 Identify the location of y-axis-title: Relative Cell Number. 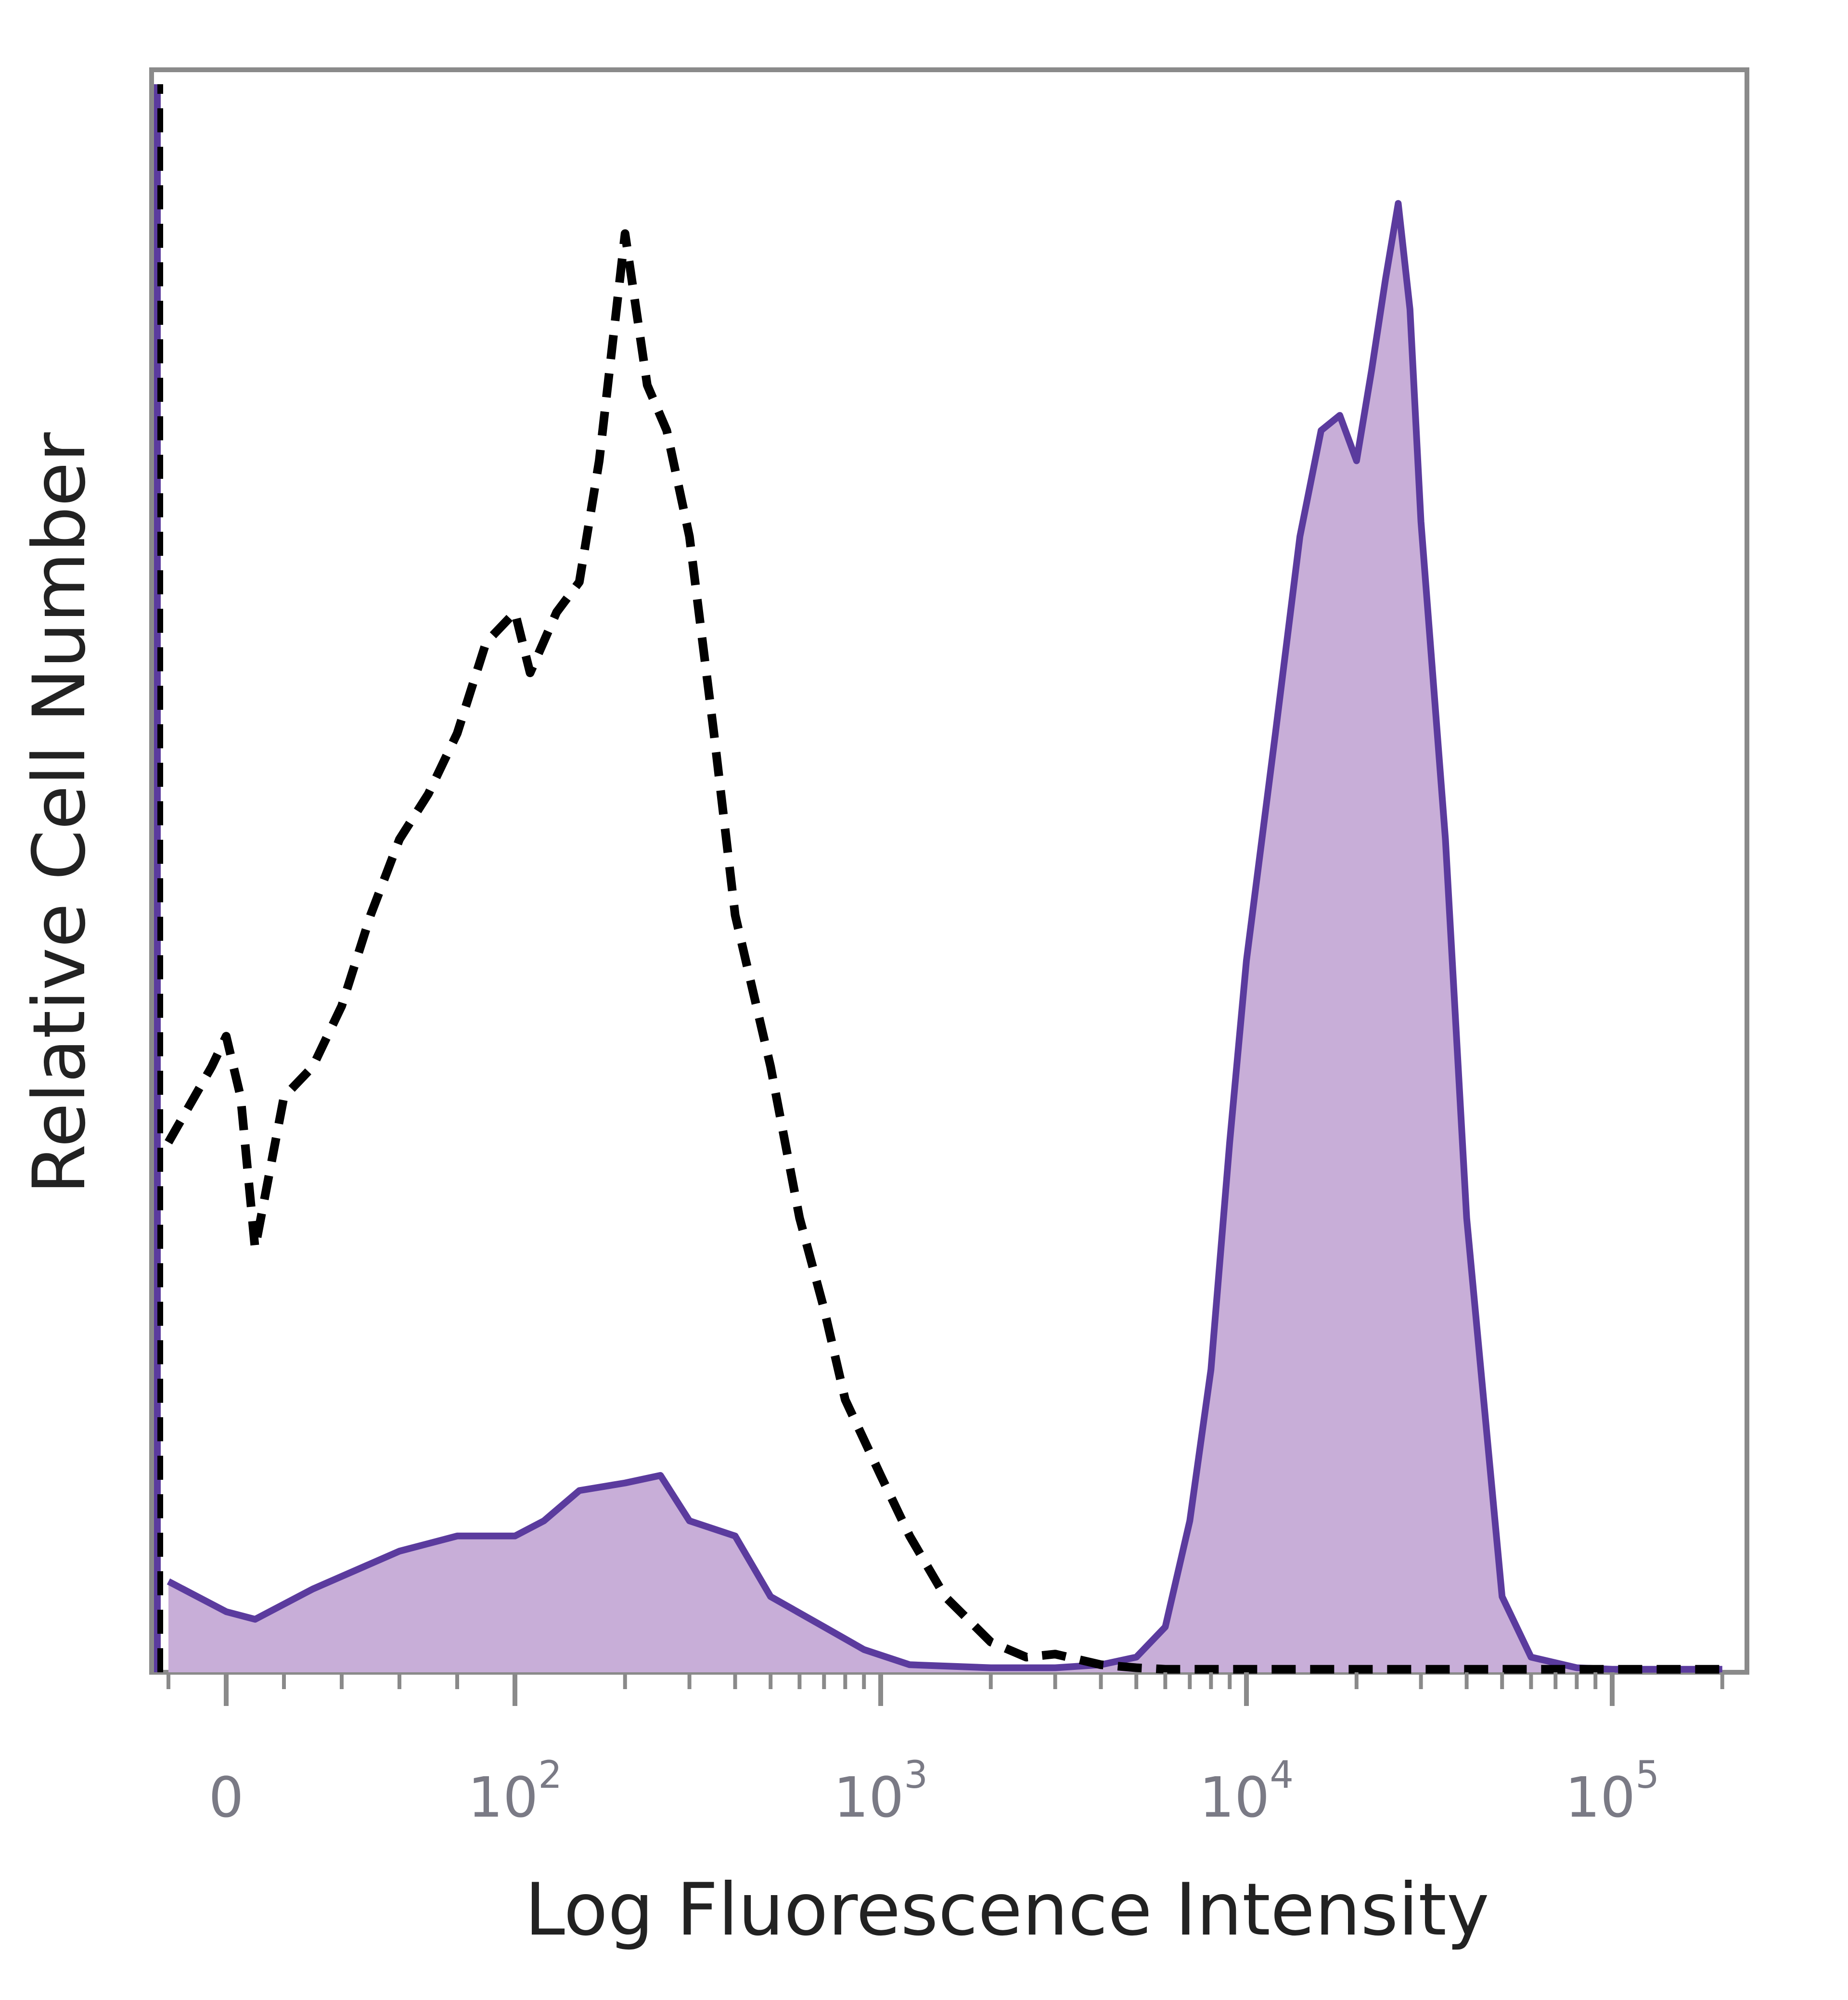
(60, 813).